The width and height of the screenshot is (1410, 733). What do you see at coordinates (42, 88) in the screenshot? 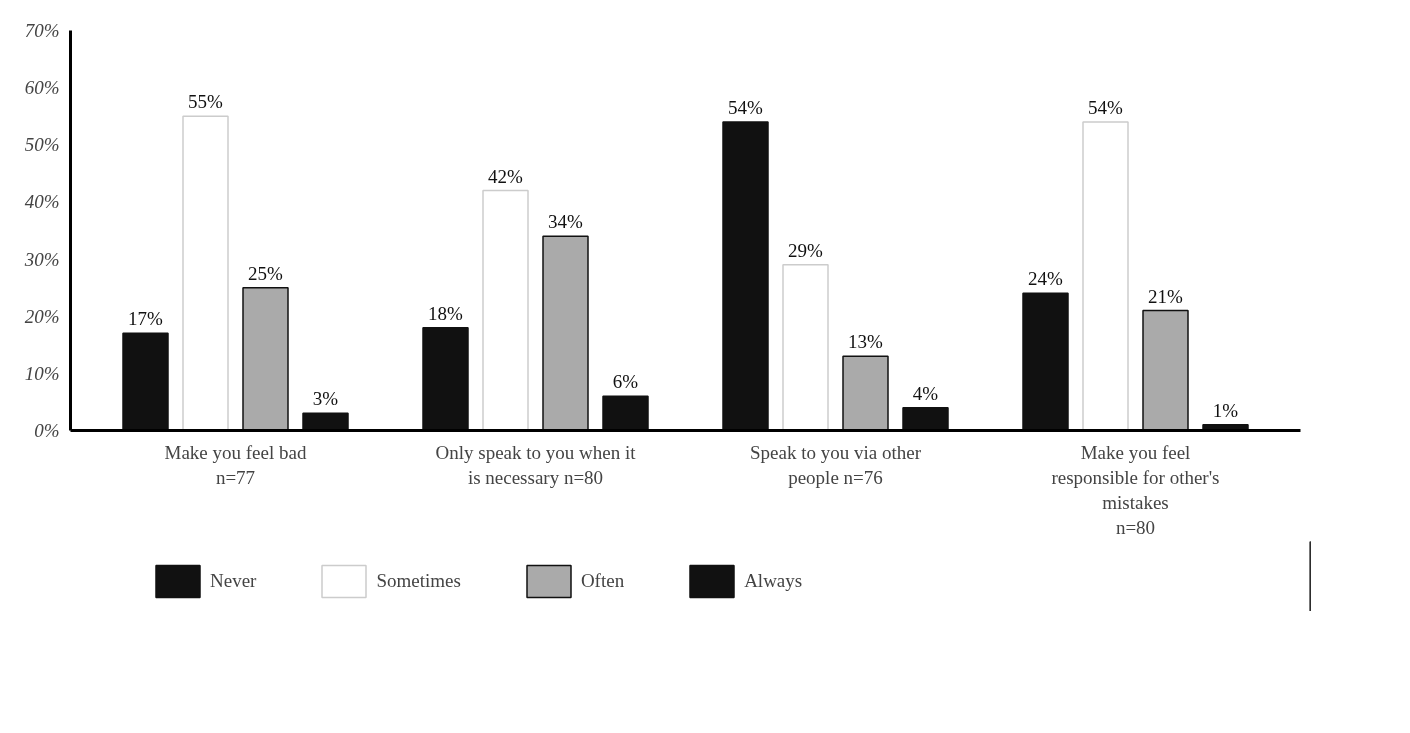
I see `y-tick-label: 60%` at bounding box center [42, 88].